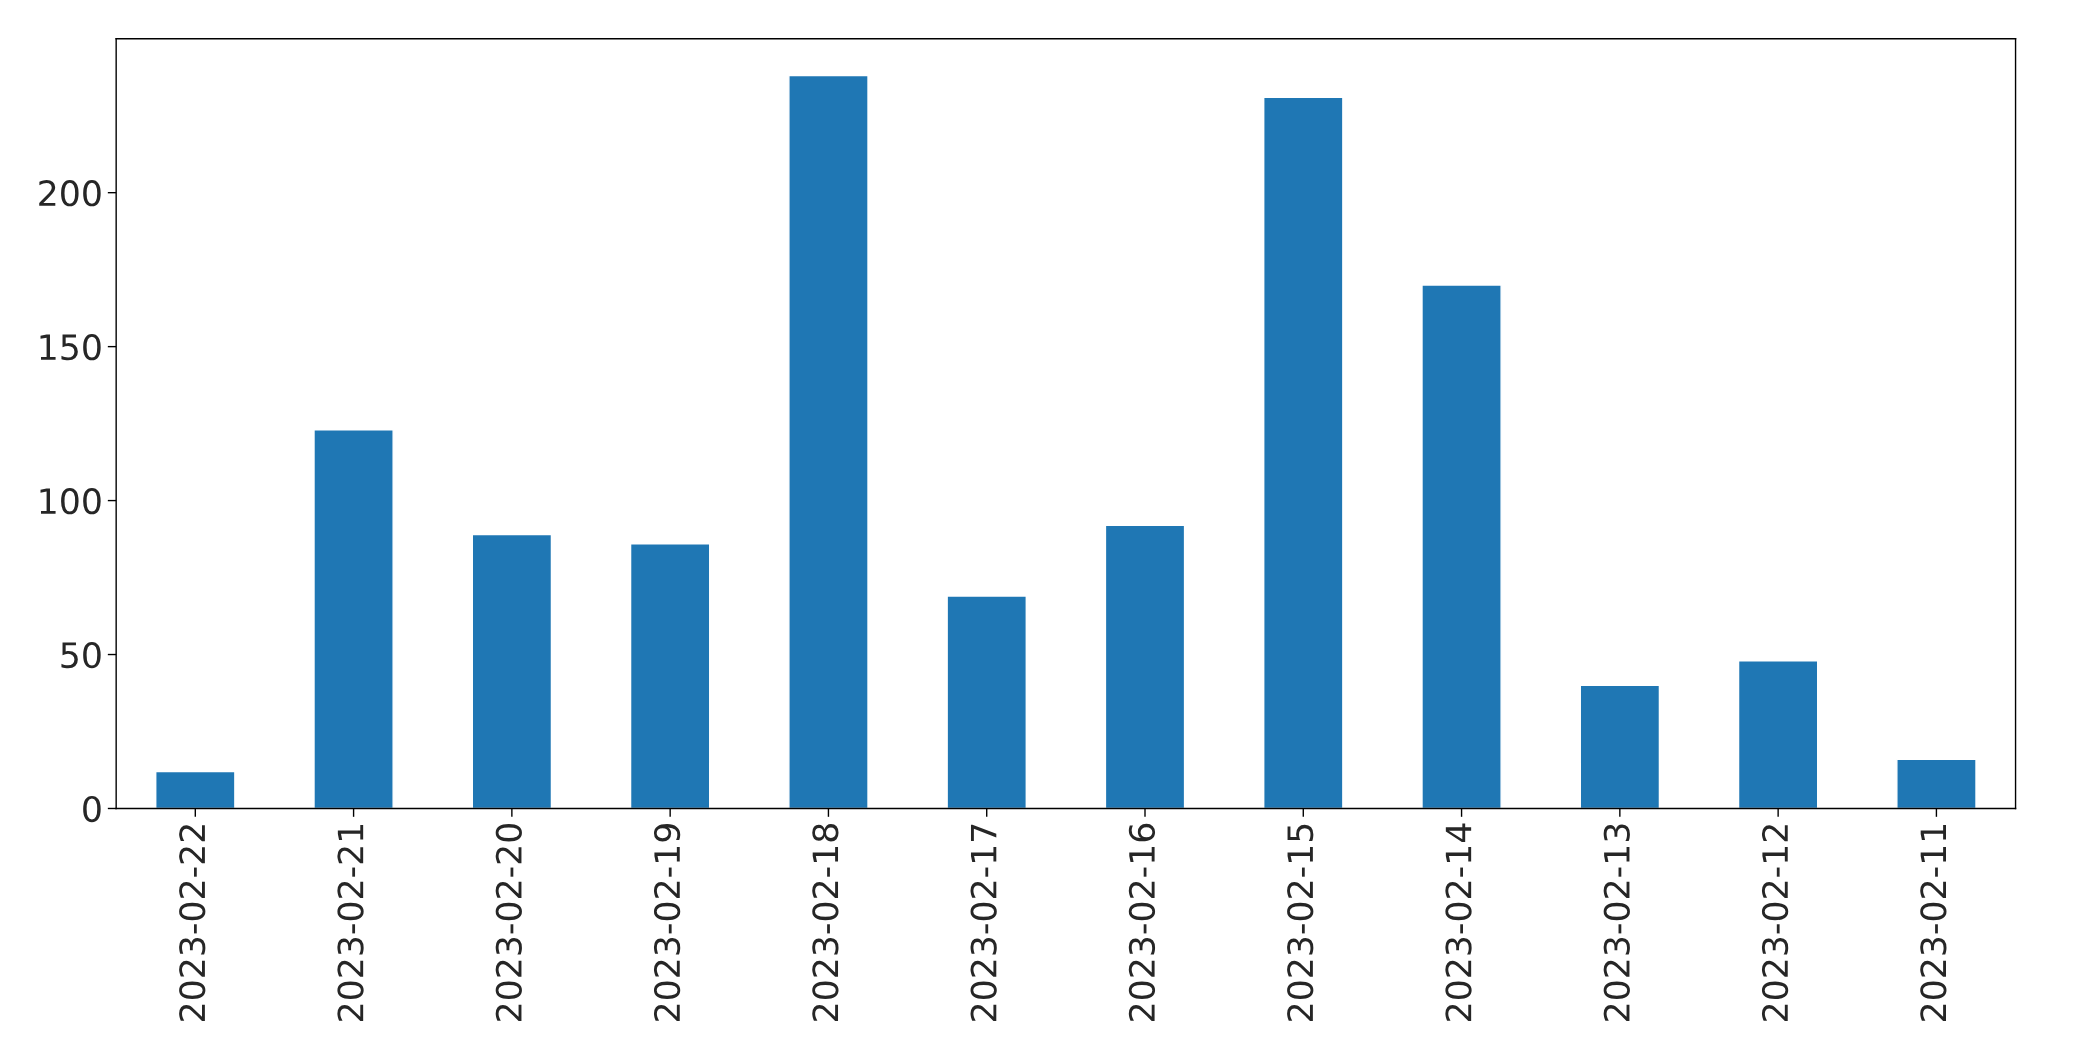 The image size is (2093, 1061). Describe the element at coordinates (667, 922) in the screenshot. I see `x-tick-label: 2023-02-19` at that location.